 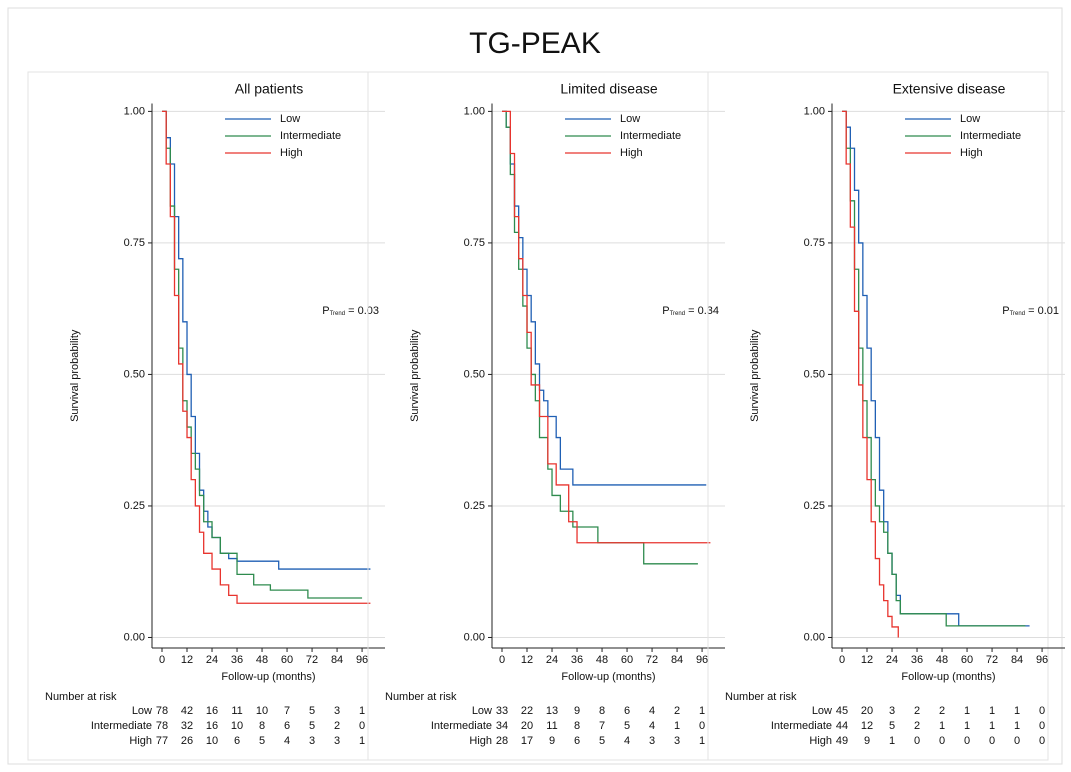 I want to click on p-trend: PTrend = 0.34, so click(x=690, y=311).